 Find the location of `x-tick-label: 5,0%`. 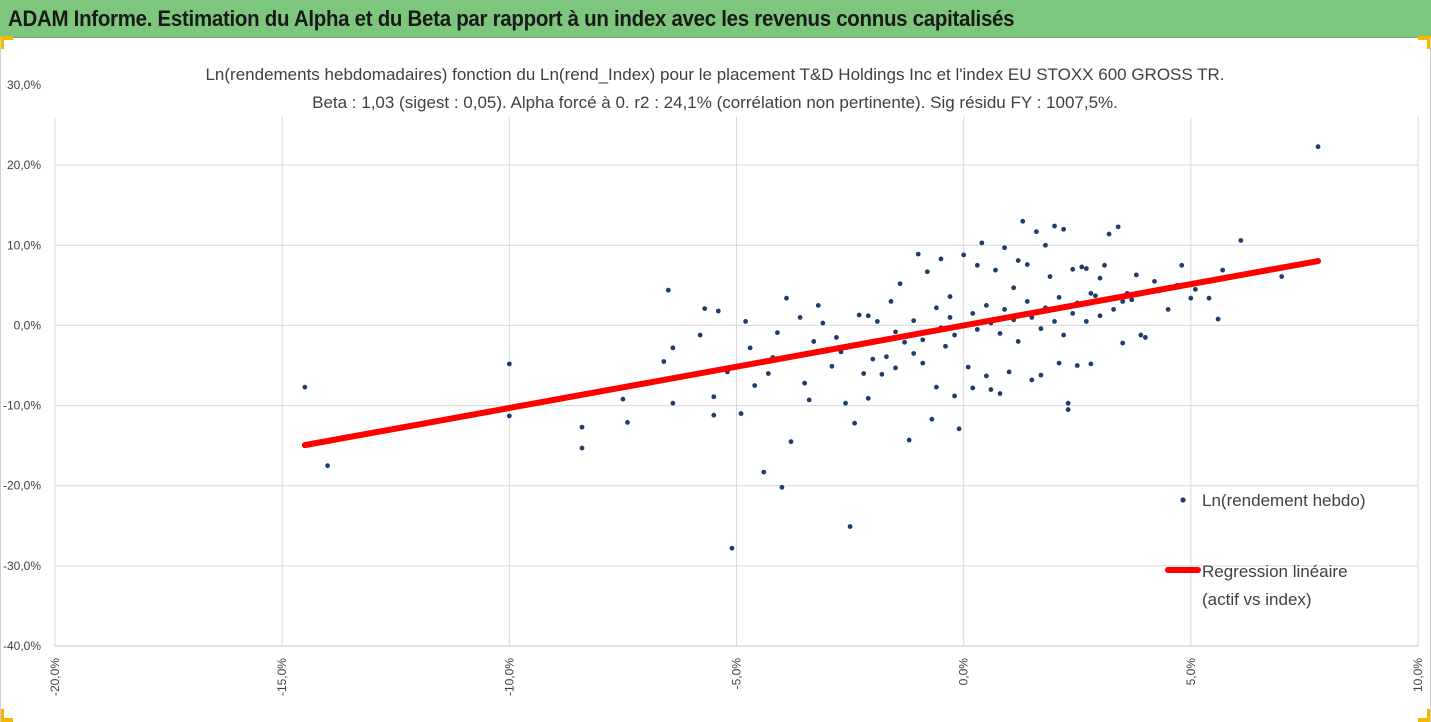

x-tick-label: 5,0% is located at coordinates (1191, 672).